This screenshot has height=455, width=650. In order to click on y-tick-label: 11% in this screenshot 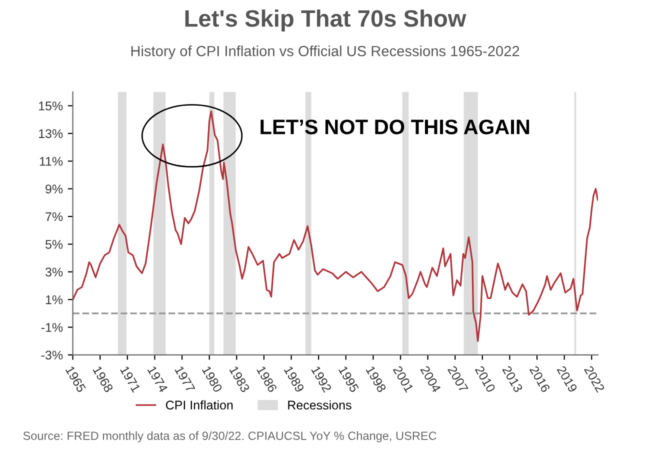, I will do `click(51, 161)`.